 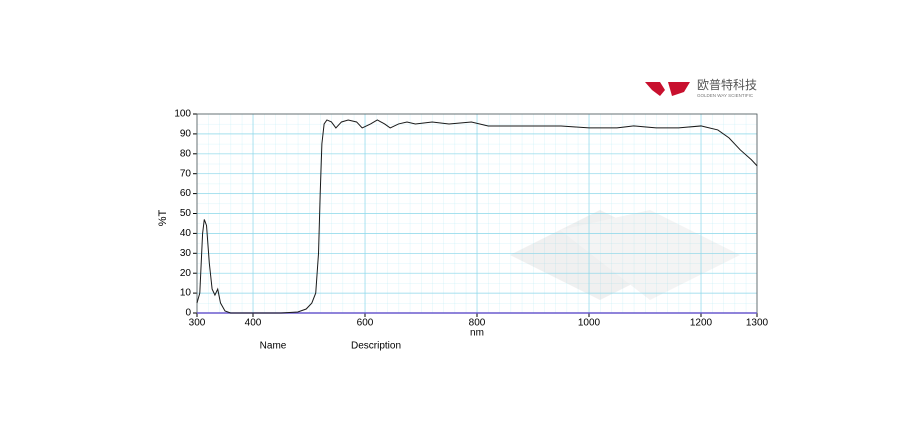 What do you see at coordinates (186, 253) in the screenshot?
I see `y-tick-label: 30` at bounding box center [186, 253].